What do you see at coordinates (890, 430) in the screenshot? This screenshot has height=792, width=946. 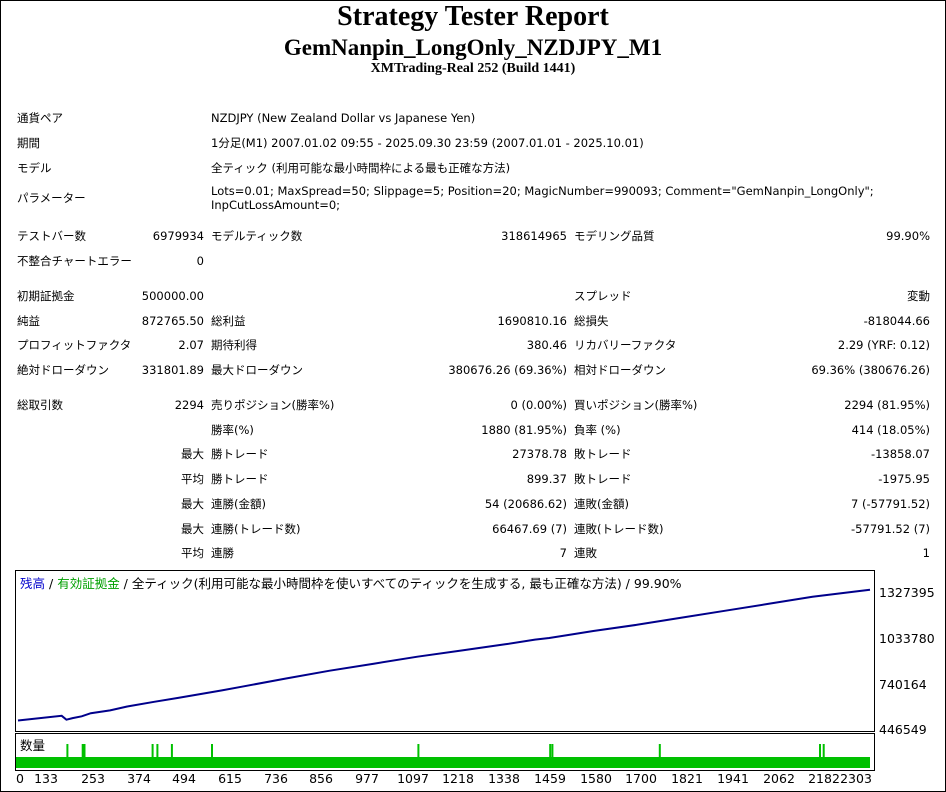 I see `loss-rate-value: 414 (18.05%)` at bounding box center [890, 430].